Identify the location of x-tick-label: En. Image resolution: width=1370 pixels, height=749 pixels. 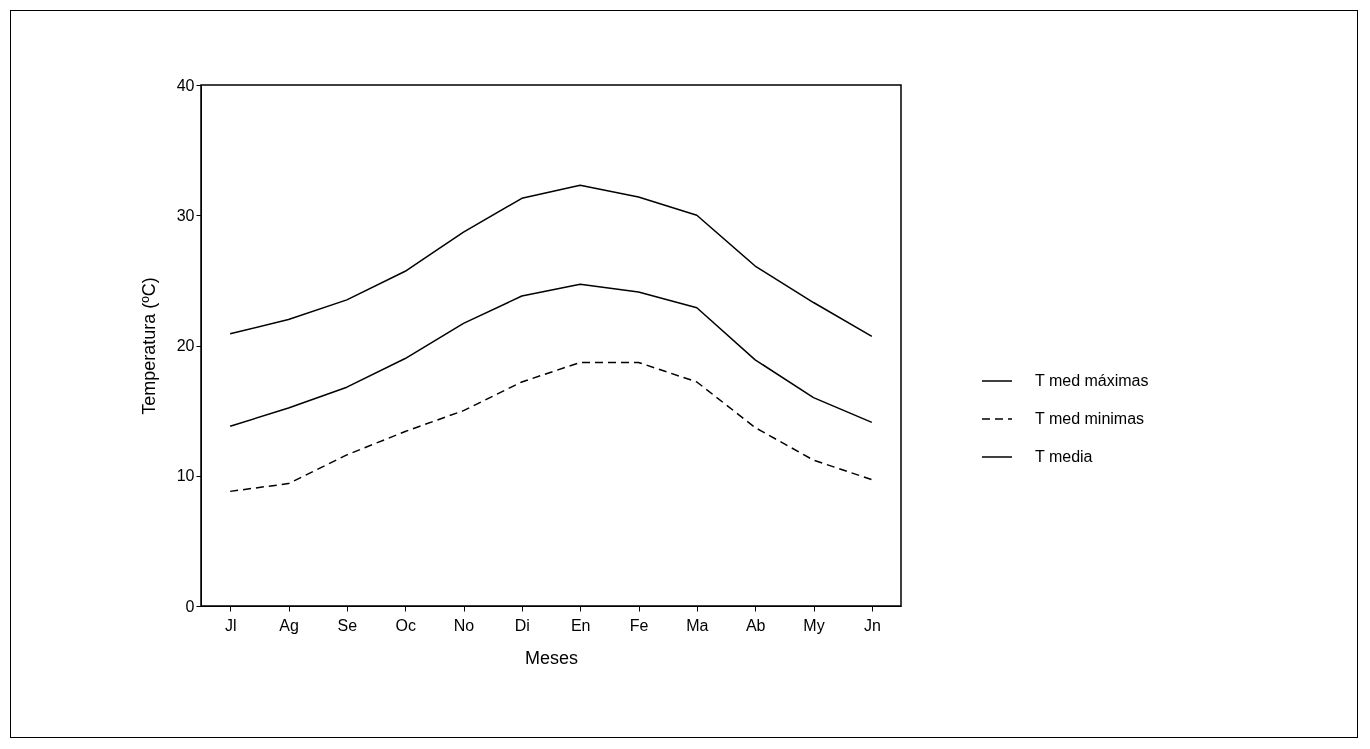
(580, 625).